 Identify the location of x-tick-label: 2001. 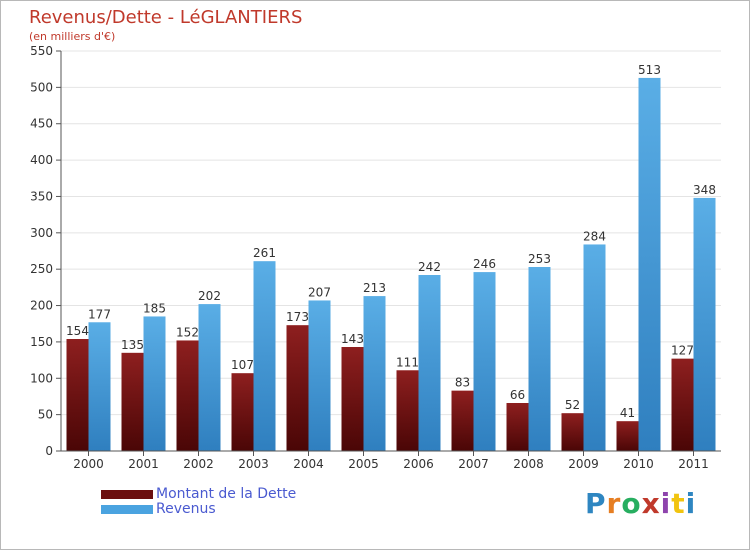
(143, 464).